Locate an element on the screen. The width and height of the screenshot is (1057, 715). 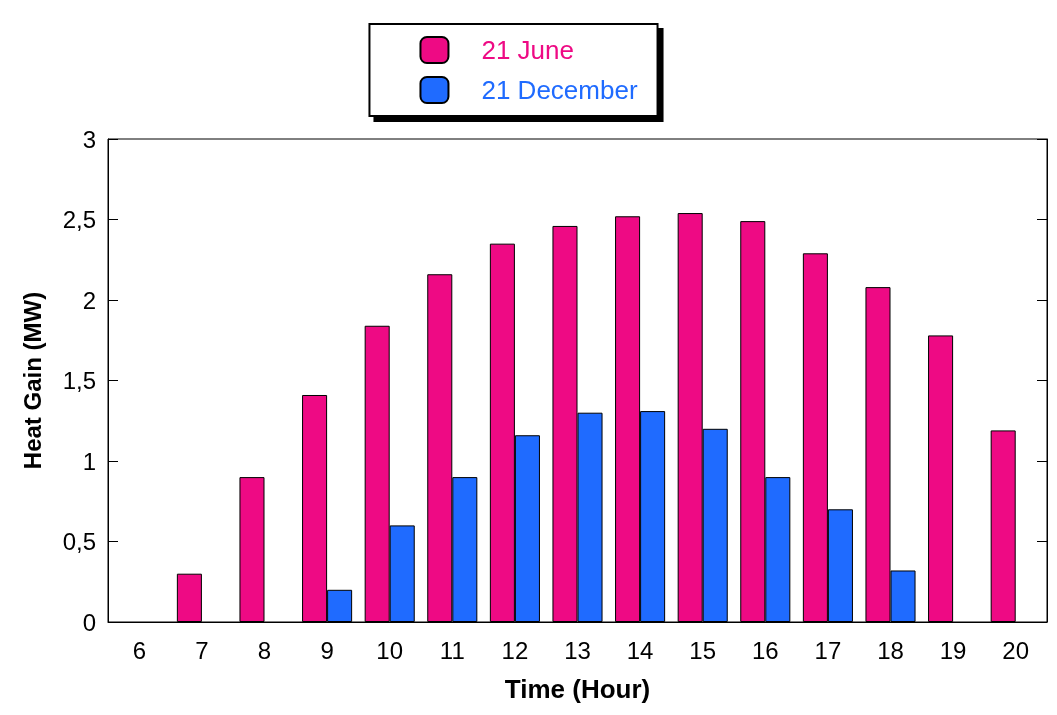
x-tick-label: 6 is located at coordinates (139, 650).